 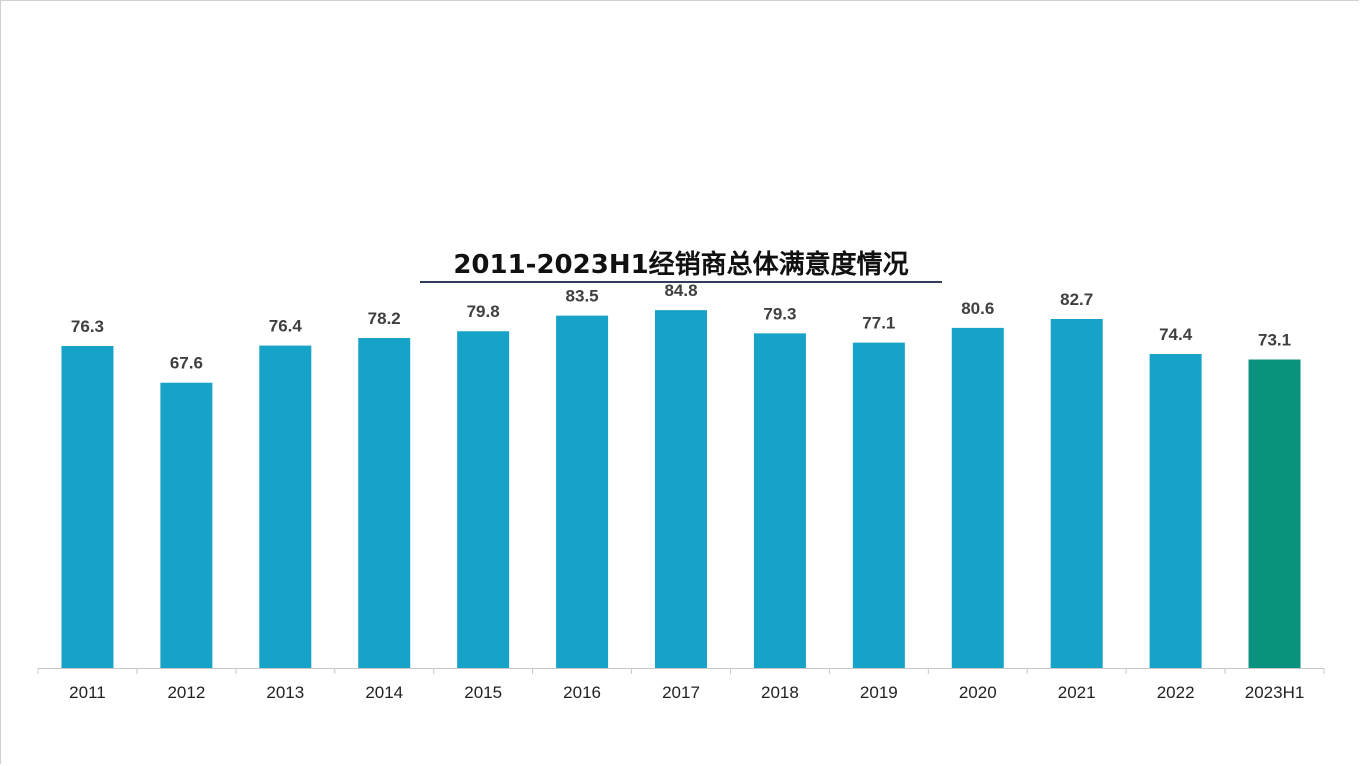 What do you see at coordinates (779, 313) in the screenshot?
I see `data-label-2018: 79.3` at bounding box center [779, 313].